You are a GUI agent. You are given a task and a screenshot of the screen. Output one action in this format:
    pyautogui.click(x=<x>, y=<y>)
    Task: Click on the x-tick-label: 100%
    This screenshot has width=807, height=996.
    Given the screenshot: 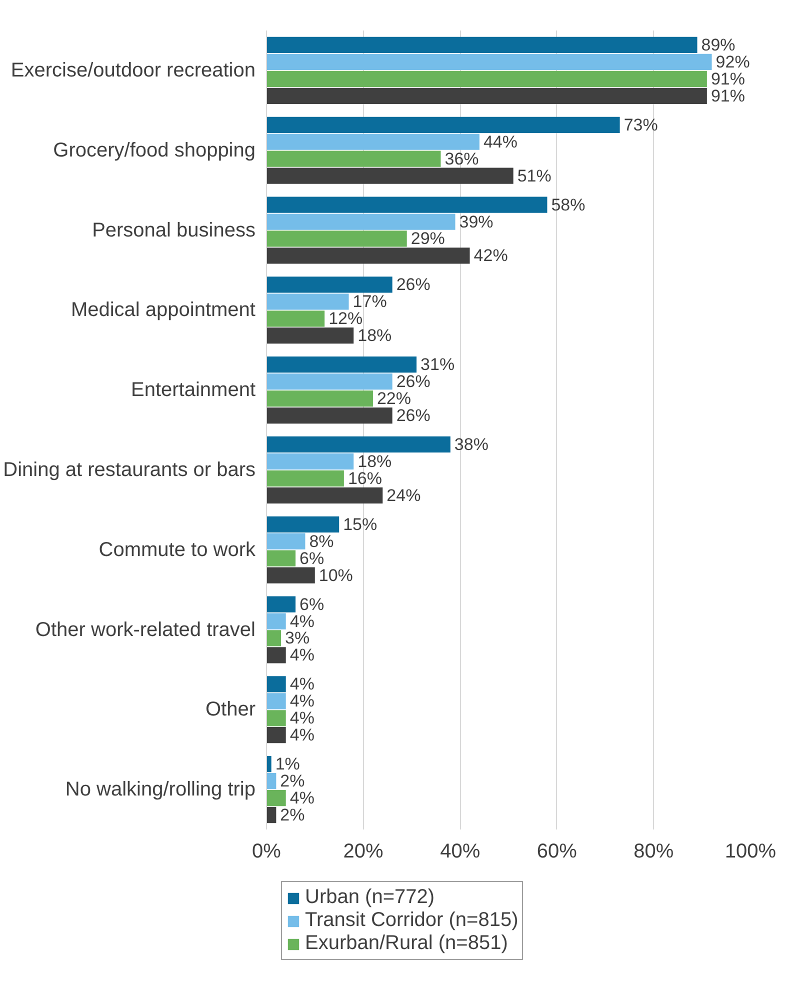 What is the action you would take?
    pyautogui.click(x=750, y=851)
    